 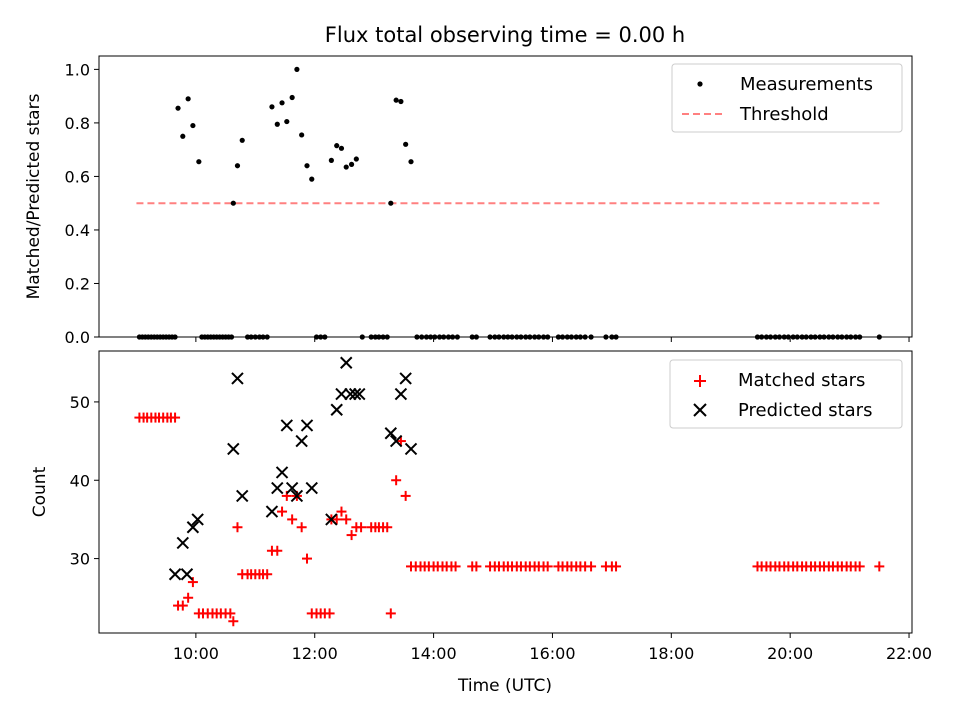 What do you see at coordinates (700, 410) in the screenshot?
I see `legend-predicted-marker` at bounding box center [700, 410].